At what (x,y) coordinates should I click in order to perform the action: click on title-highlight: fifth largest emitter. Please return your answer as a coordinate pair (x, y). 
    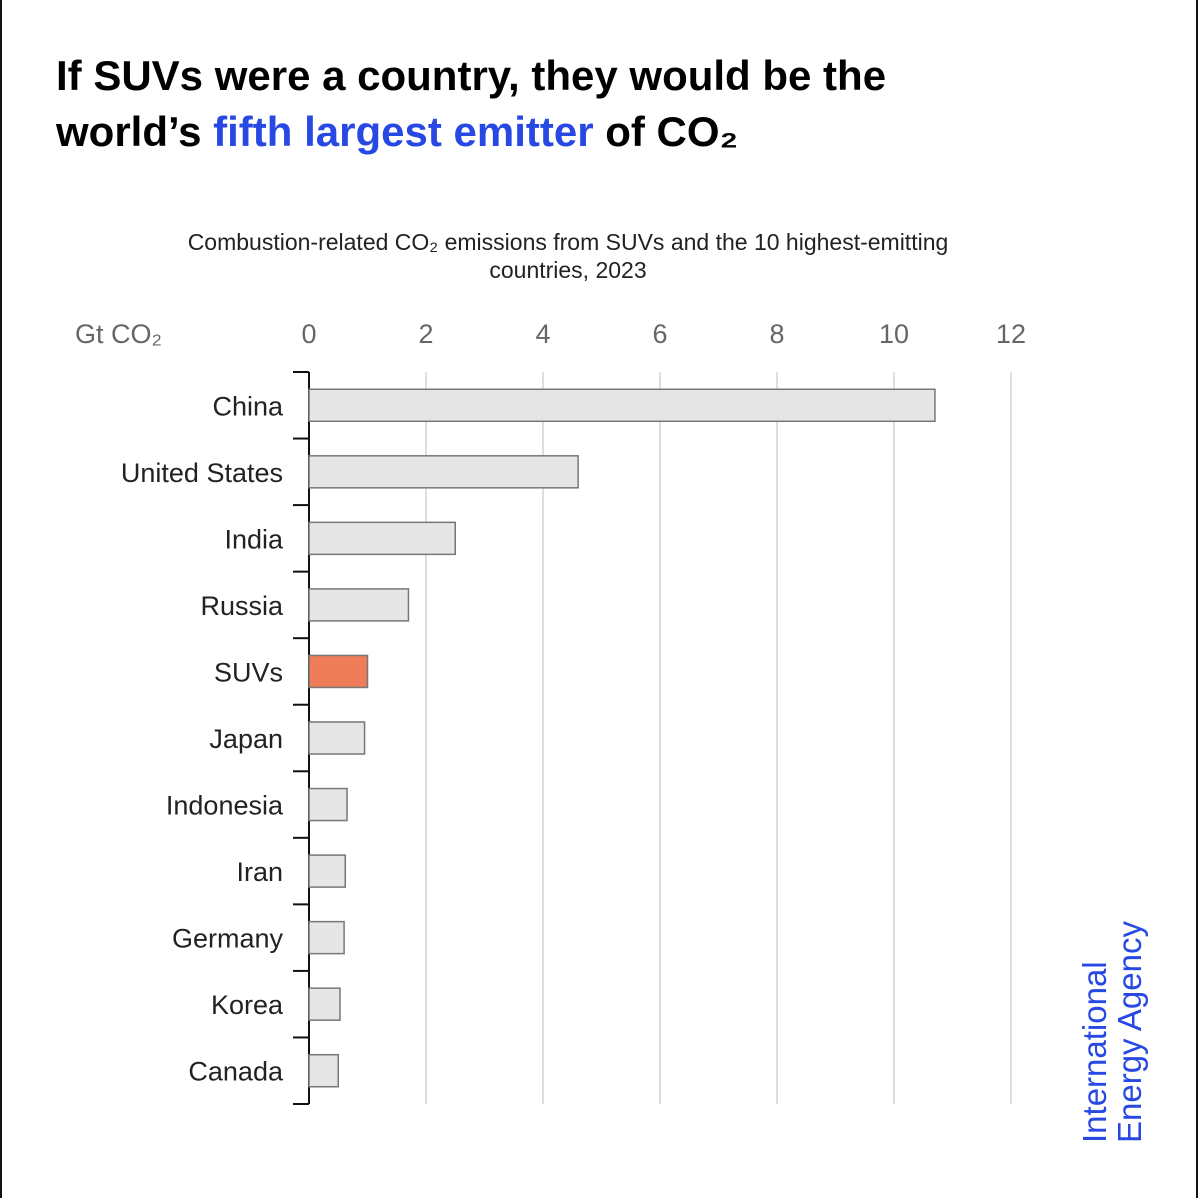
    Looking at the image, I should click on (403, 131).